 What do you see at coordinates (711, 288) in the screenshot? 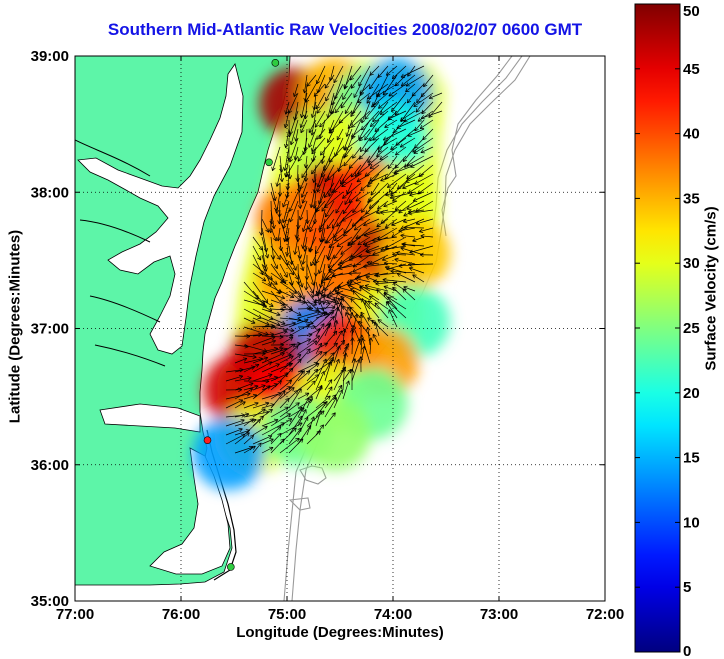
I see `colorbar-label: Surface Velocity (cm/s)` at bounding box center [711, 288].